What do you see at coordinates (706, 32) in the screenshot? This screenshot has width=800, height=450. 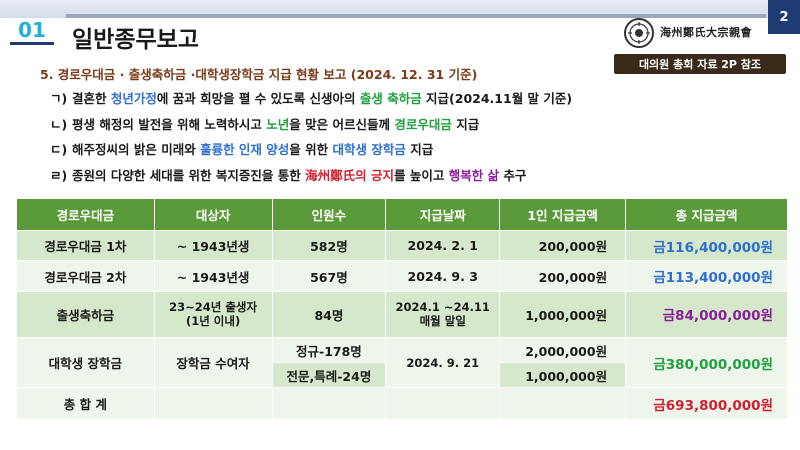 I see `org-name: 海州鄭氏大宗親會` at bounding box center [706, 32].